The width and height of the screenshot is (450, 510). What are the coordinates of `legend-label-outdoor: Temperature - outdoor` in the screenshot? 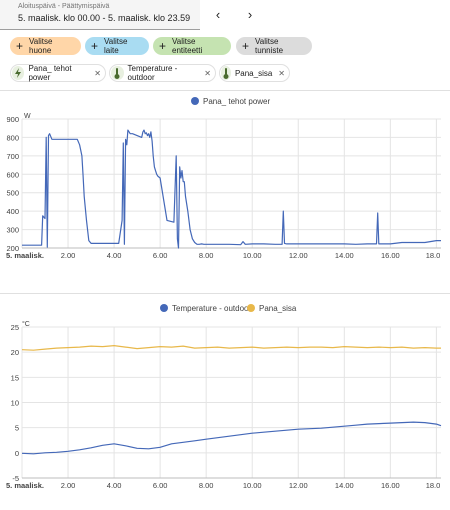 It's located at (211, 308).